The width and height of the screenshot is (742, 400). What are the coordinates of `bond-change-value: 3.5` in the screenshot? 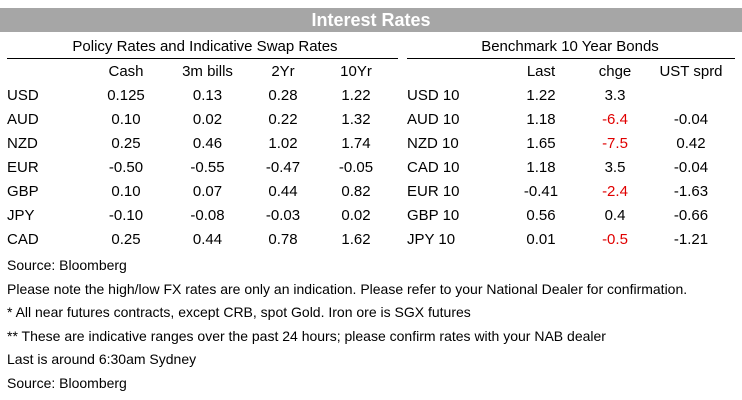 It's located at (615, 167).